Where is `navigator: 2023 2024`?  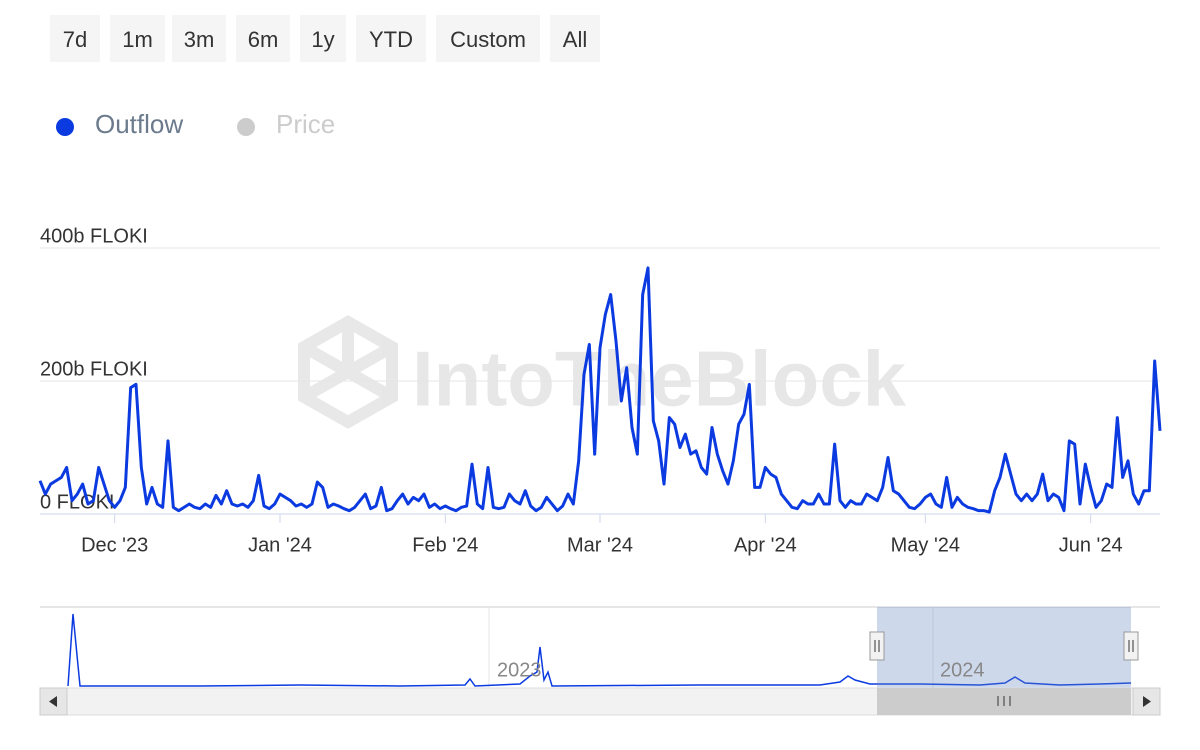
navigator: 2023 2024 is located at coordinates (600, 661).